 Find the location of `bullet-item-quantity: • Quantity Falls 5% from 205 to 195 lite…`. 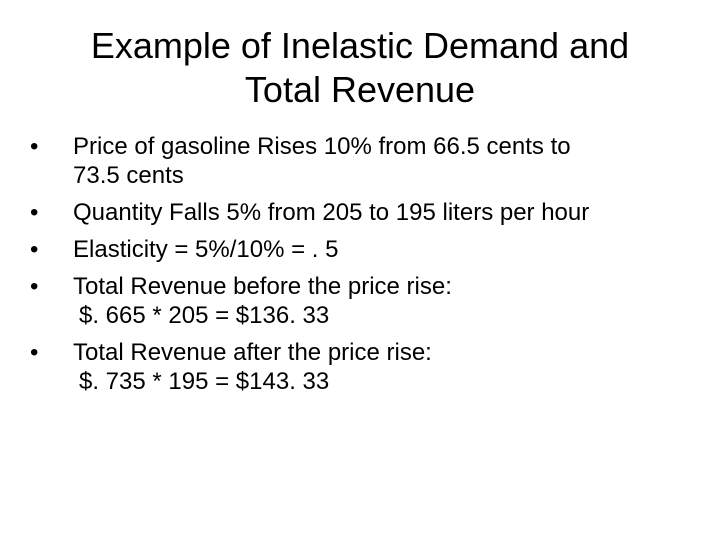

bullet-item-quantity: • Quantity Falls 5% from 205 to 195 lite… is located at coordinates (365, 212).